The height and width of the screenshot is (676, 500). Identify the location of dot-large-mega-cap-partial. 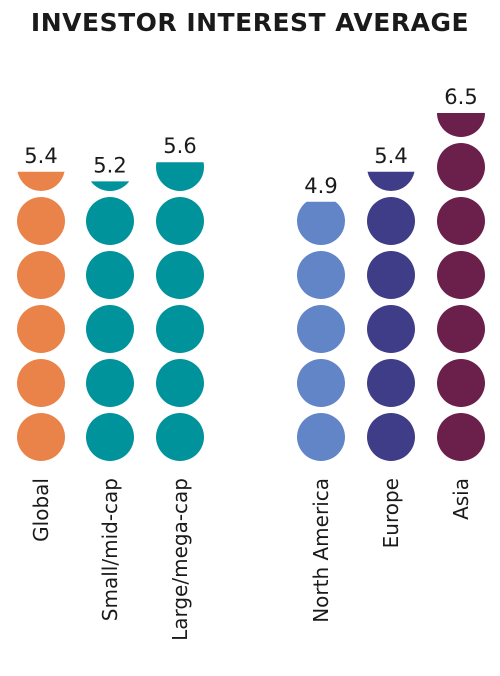
(180, 176).